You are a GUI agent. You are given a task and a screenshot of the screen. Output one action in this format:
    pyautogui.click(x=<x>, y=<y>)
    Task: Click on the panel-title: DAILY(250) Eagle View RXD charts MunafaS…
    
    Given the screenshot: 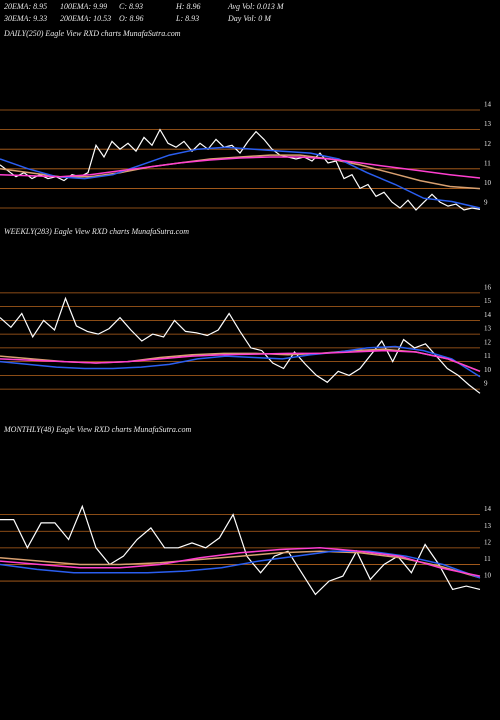 What is the action you would take?
    pyautogui.click(x=92, y=33)
    